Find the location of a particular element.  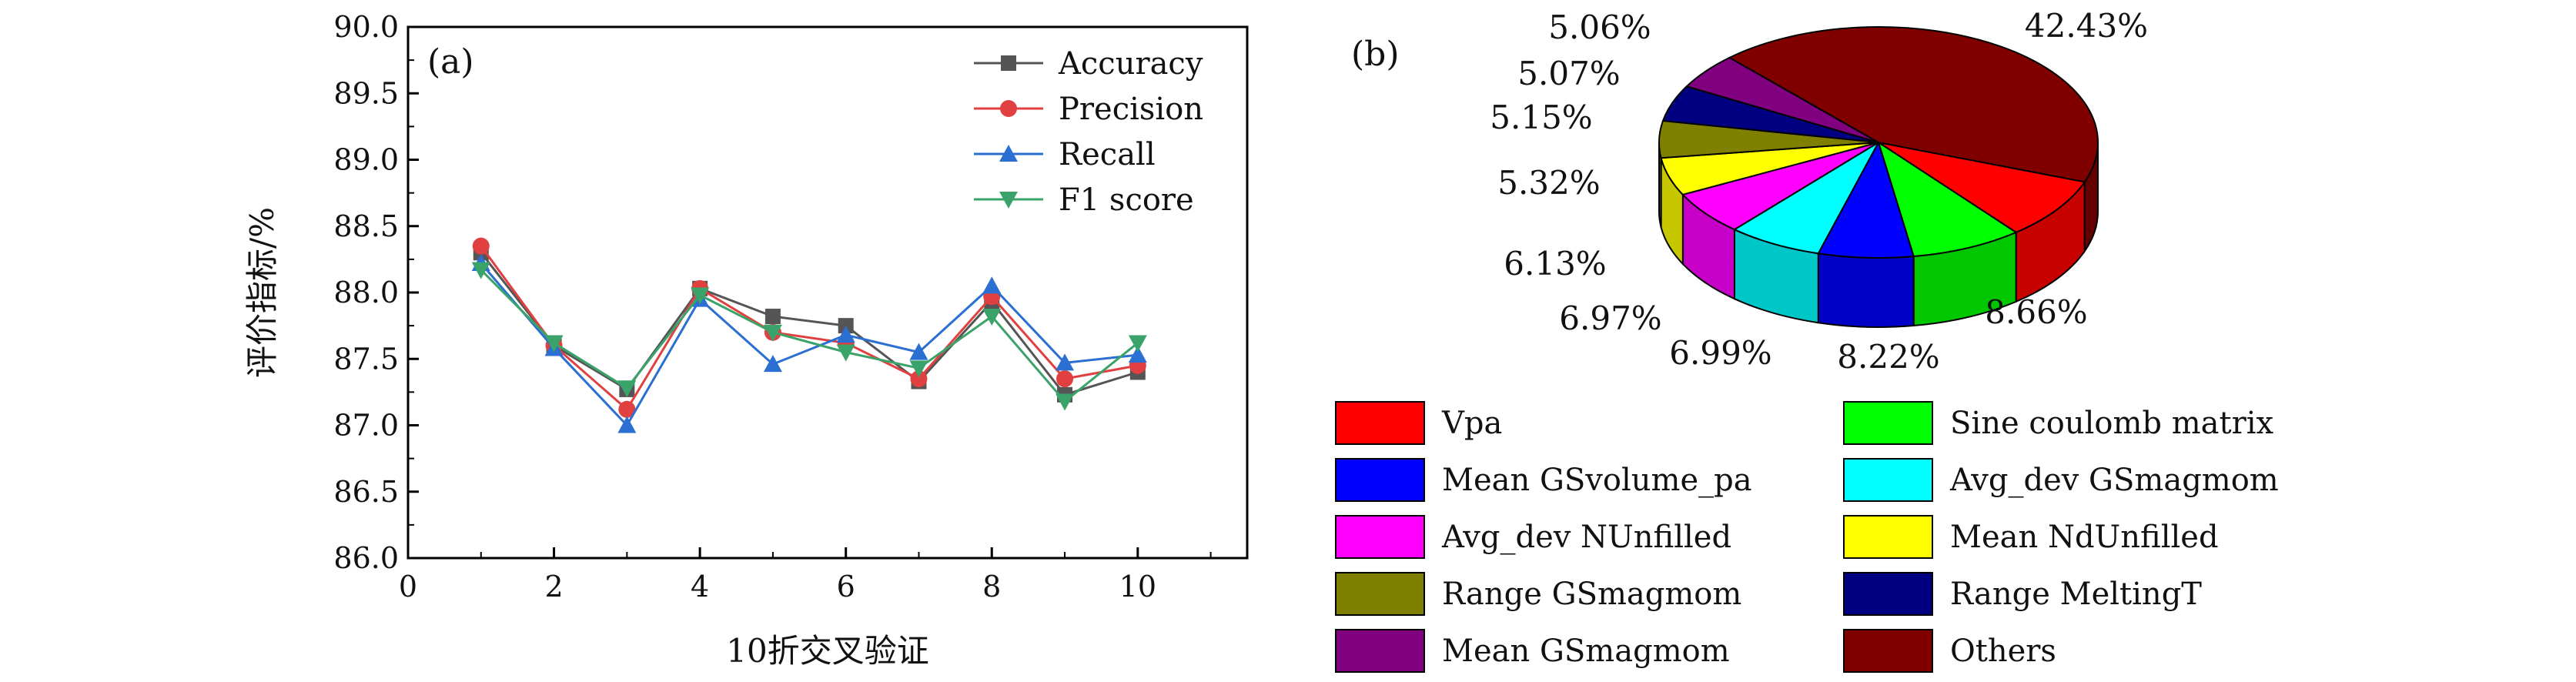

series-recall is located at coordinates (809, 343).